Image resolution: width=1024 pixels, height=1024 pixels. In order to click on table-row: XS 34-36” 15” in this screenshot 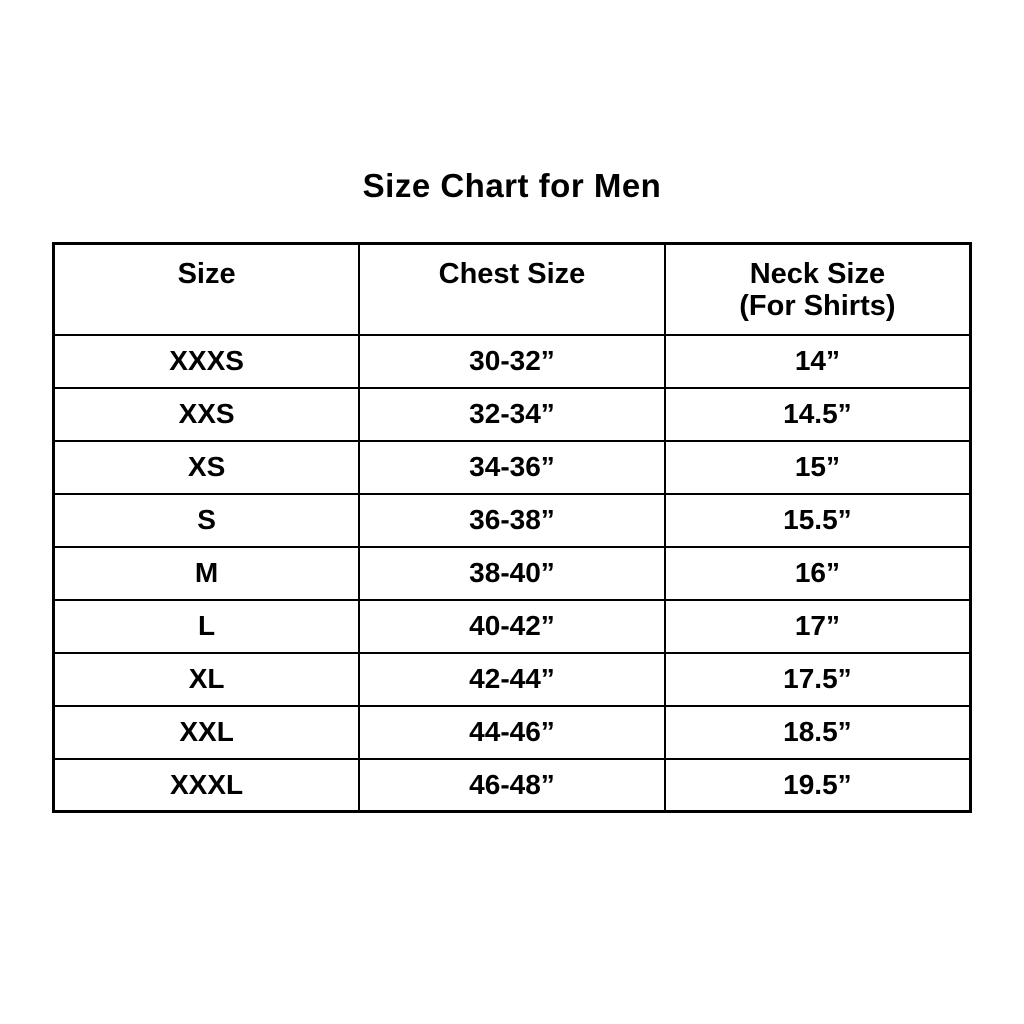, I will do `click(512, 467)`.